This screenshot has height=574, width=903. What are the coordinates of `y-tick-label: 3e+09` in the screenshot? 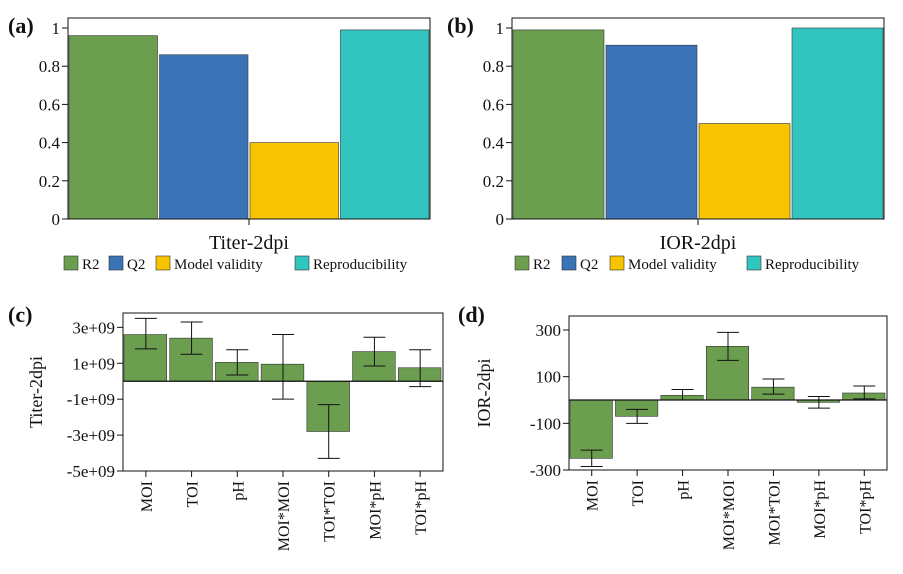 It's located at (93, 327).